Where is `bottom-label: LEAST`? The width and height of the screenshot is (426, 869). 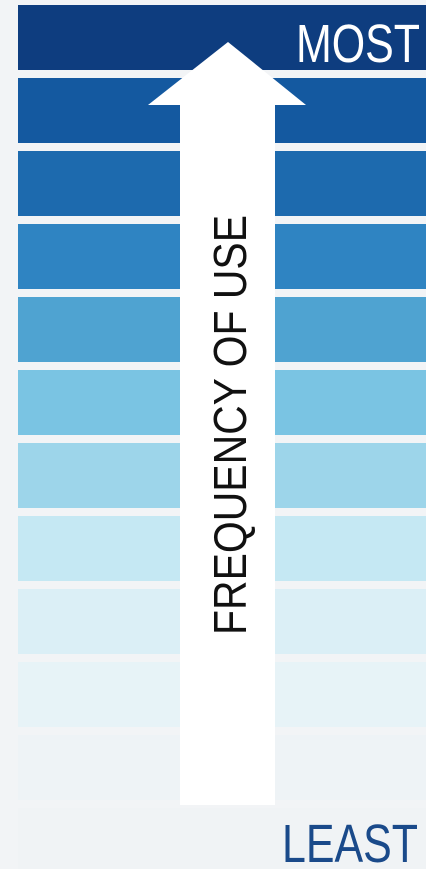
bottom-label: LEAST is located at coordinates (350, 841).